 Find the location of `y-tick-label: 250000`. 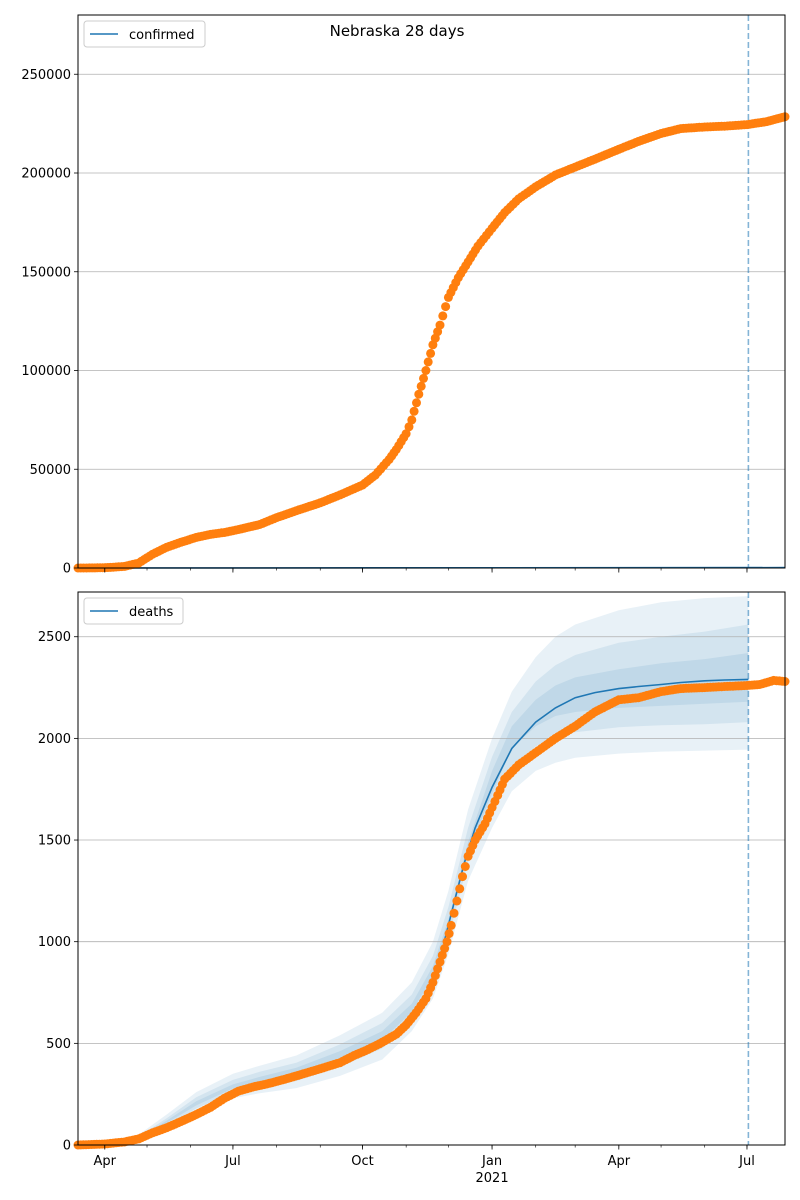

y-tick-label: 250000 is located at coordinates (46, 75).